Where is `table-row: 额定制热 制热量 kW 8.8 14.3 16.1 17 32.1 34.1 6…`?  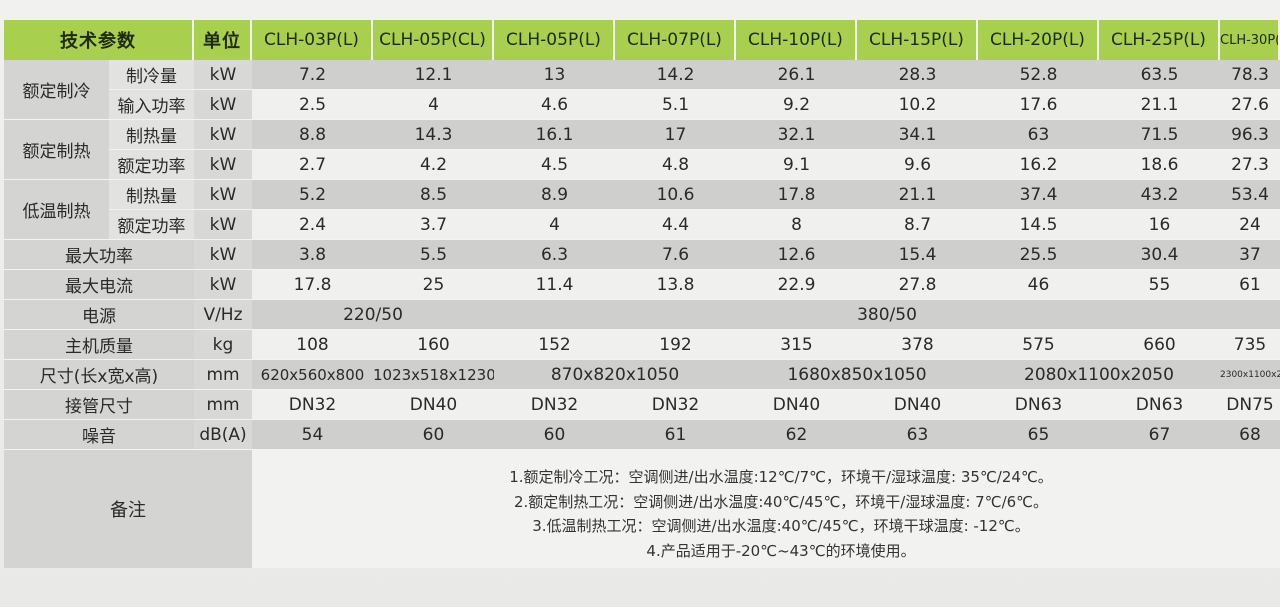
table-row: 额定制热 制热量 kW 8.8 14.3 16.1 17 32.1 34.1 6… is located at coordinates (642, 150).